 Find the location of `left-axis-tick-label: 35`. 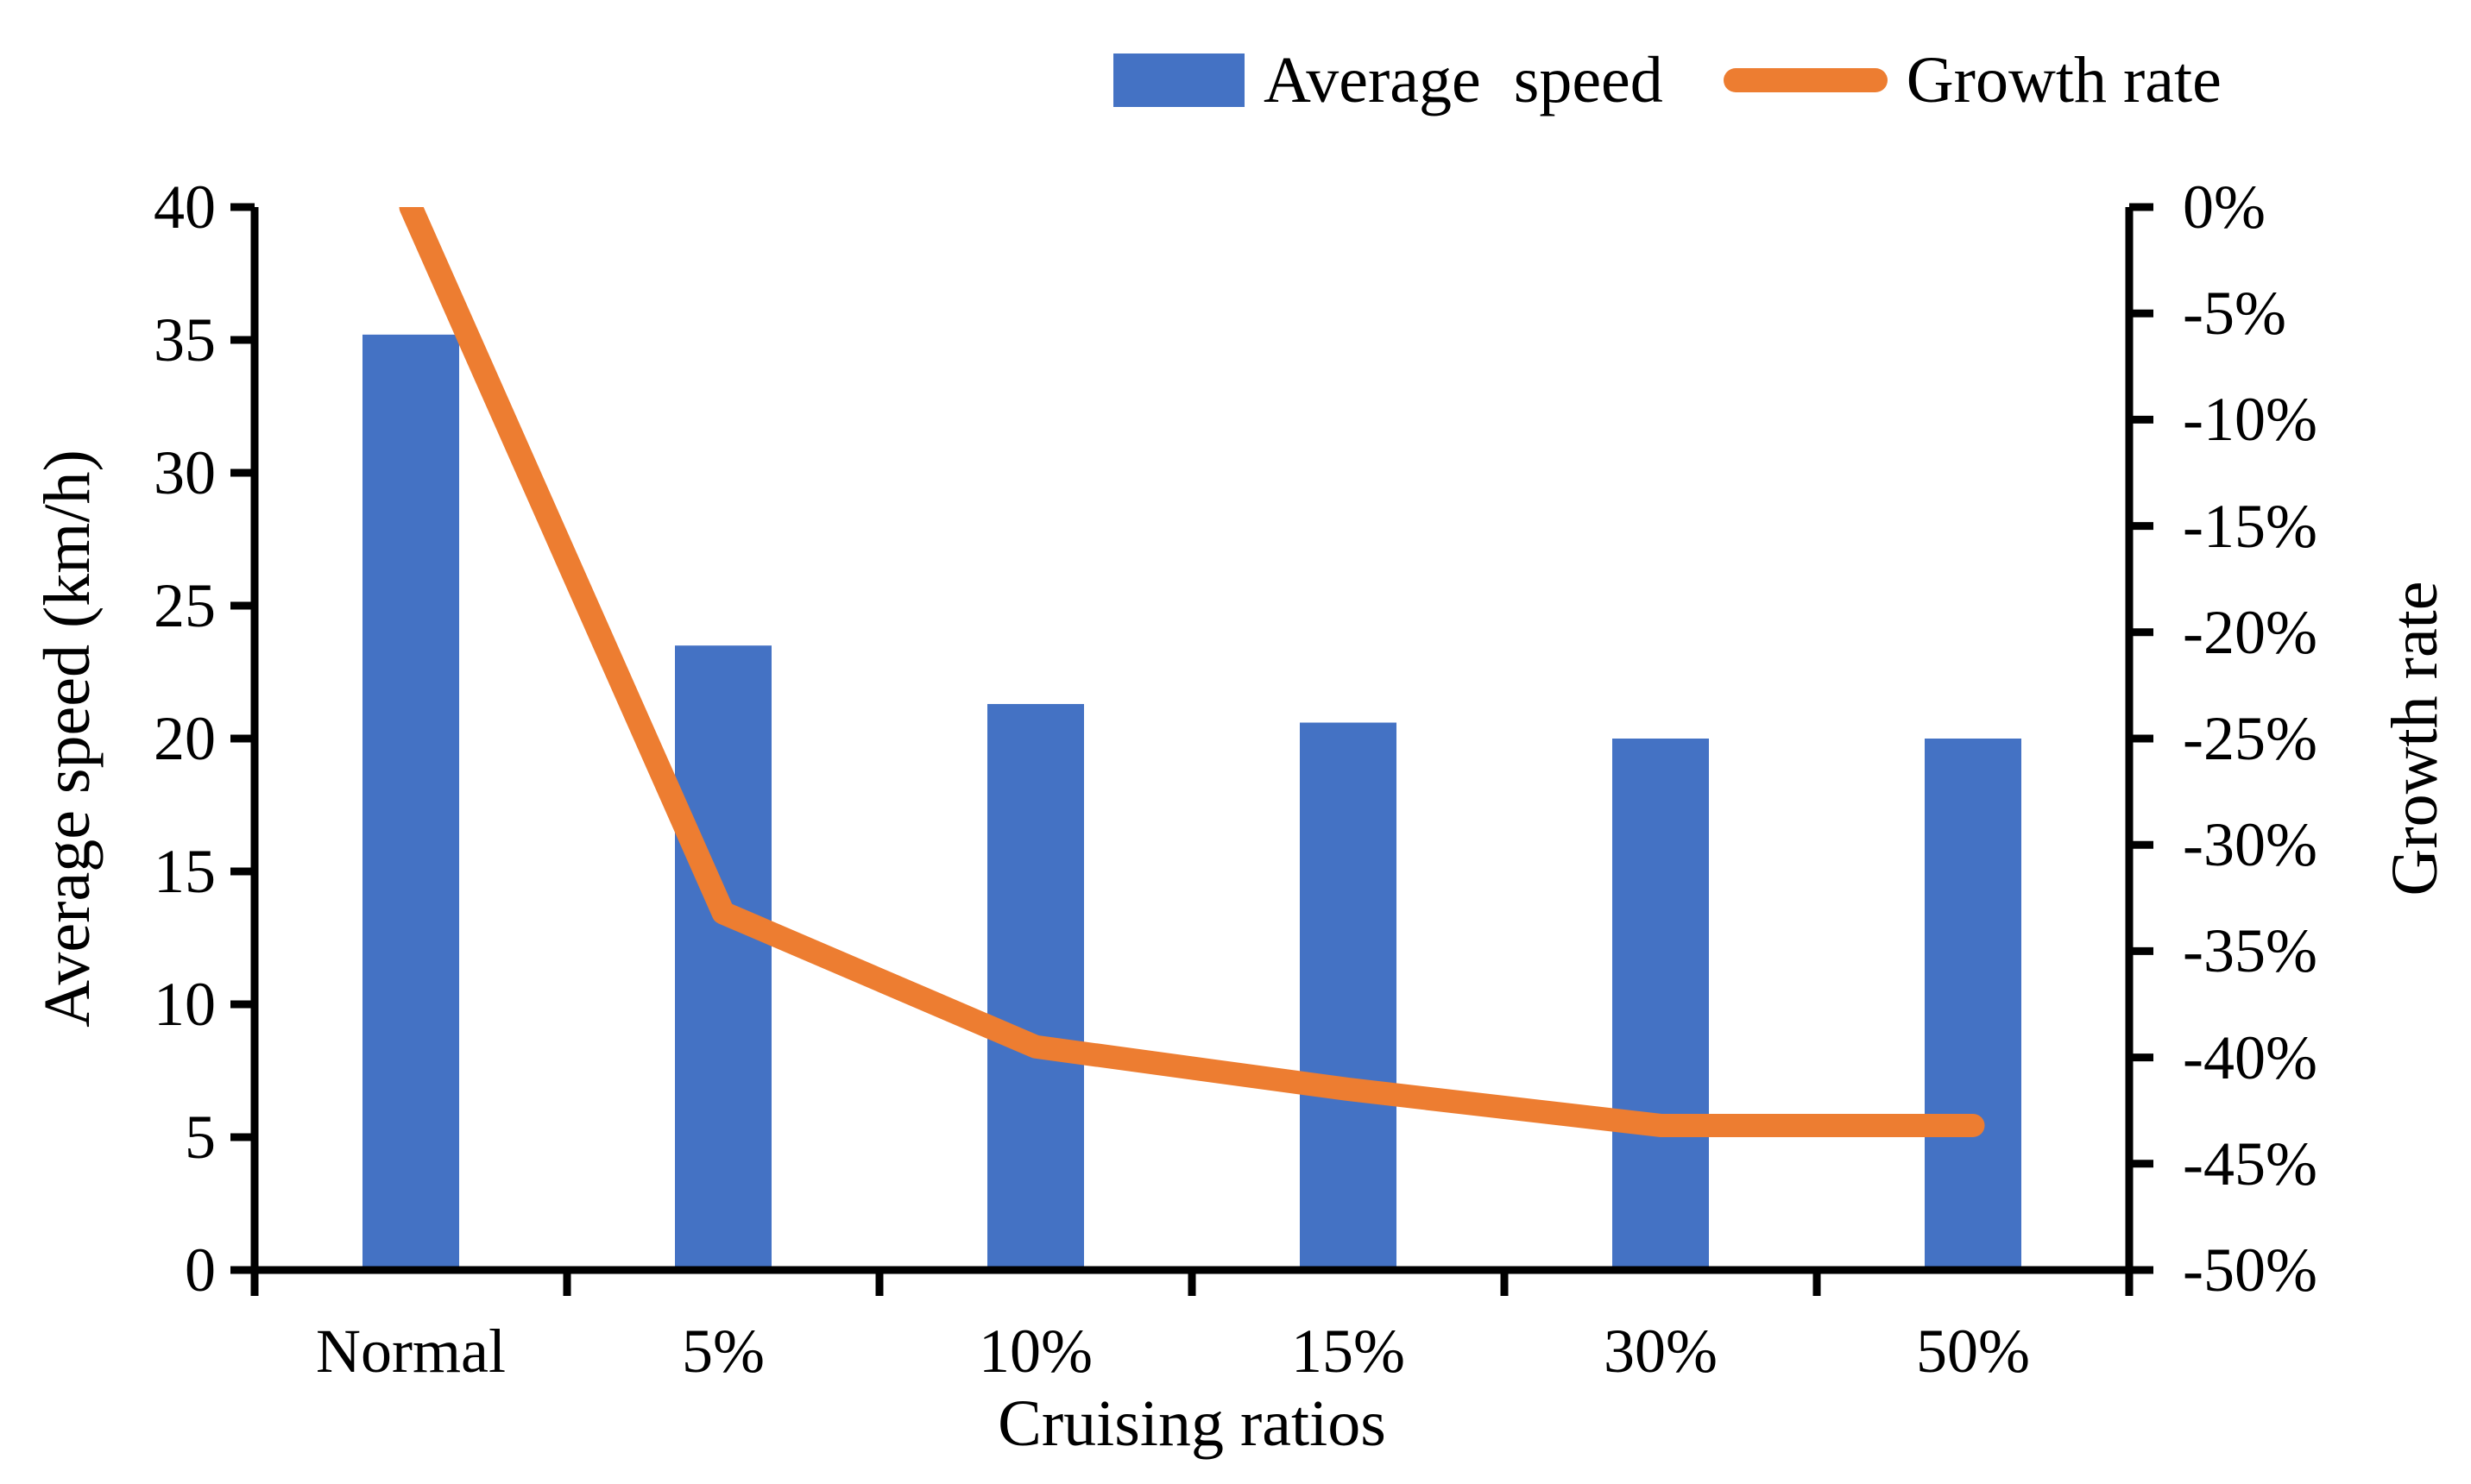

left-axis-tick-label: 35 is located at coordinates (185, 339).